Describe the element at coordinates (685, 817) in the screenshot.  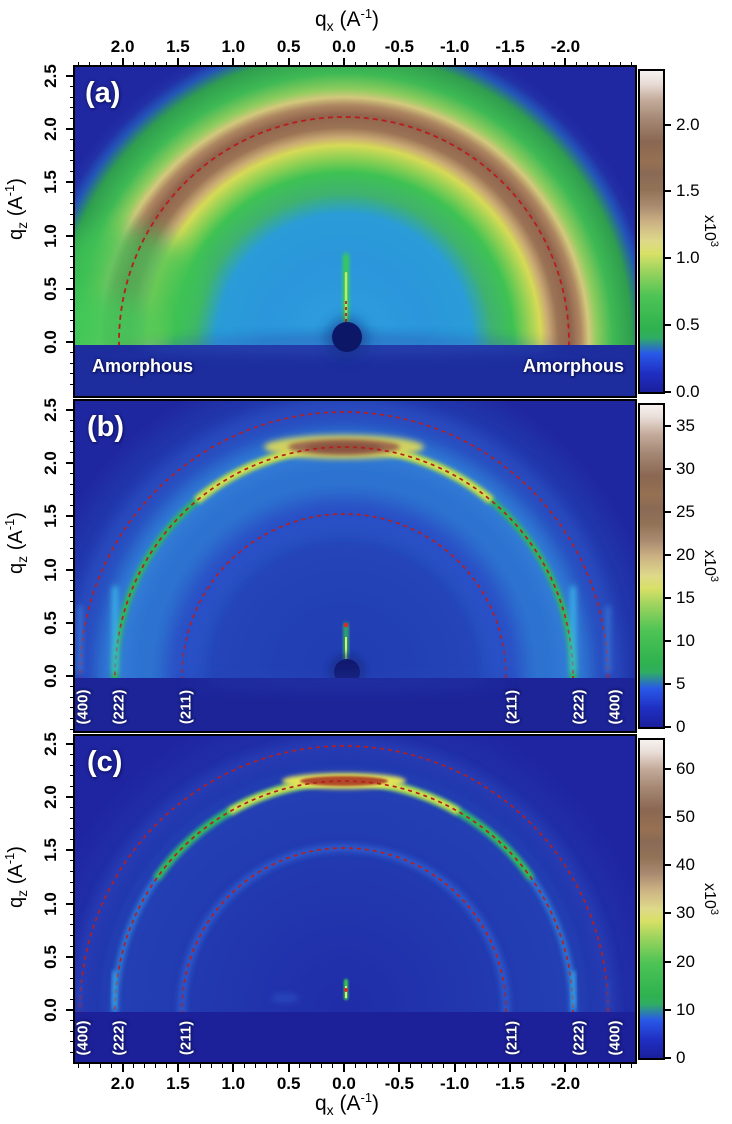
I see `colorbar-tick-label: 50` at that location.